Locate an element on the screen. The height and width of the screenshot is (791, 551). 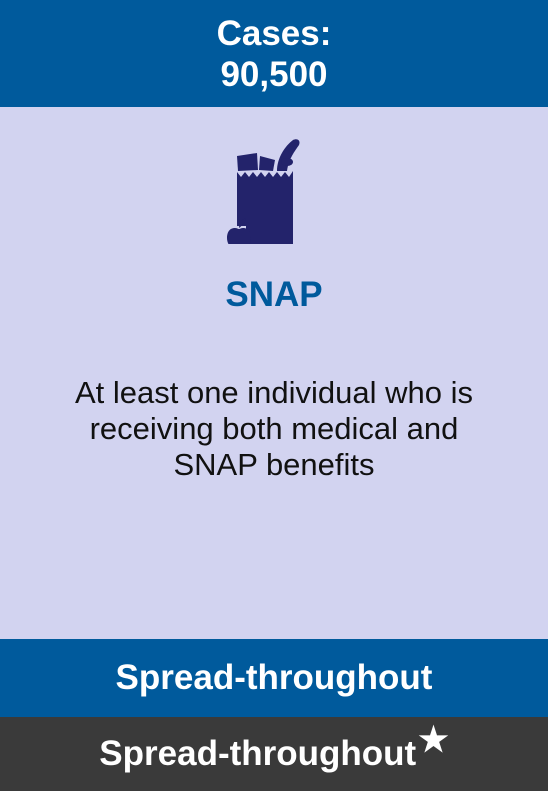
distribution-text-secondary: Spread-throughout is located at coordinates (258, 753).